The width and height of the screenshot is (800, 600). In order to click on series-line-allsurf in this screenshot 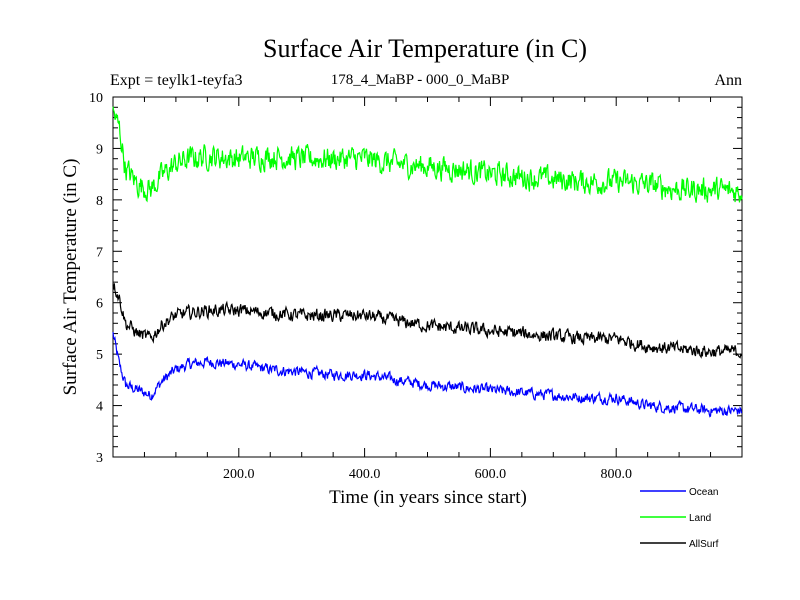, I will do `click(427, 321)`.